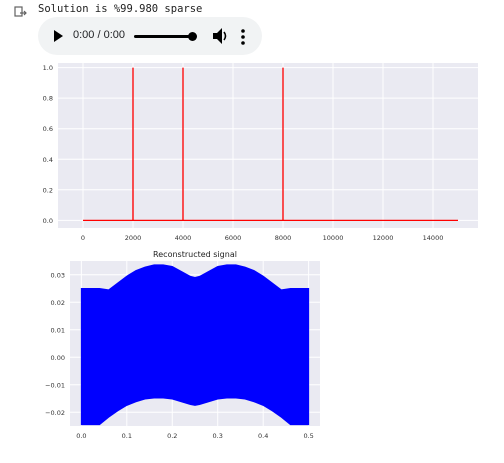 This screenshot has width=504, height=463. I want to click on audio-player: 0:00 / 0:00, so click(150, 36).